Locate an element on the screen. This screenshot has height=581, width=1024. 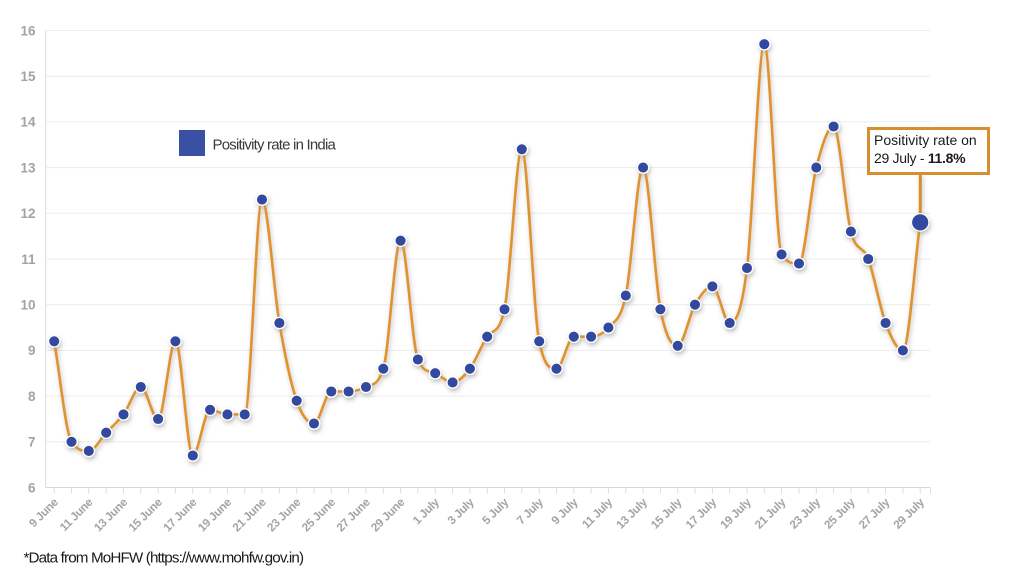
svg-text: 14 is located at coordinates (28, 122).